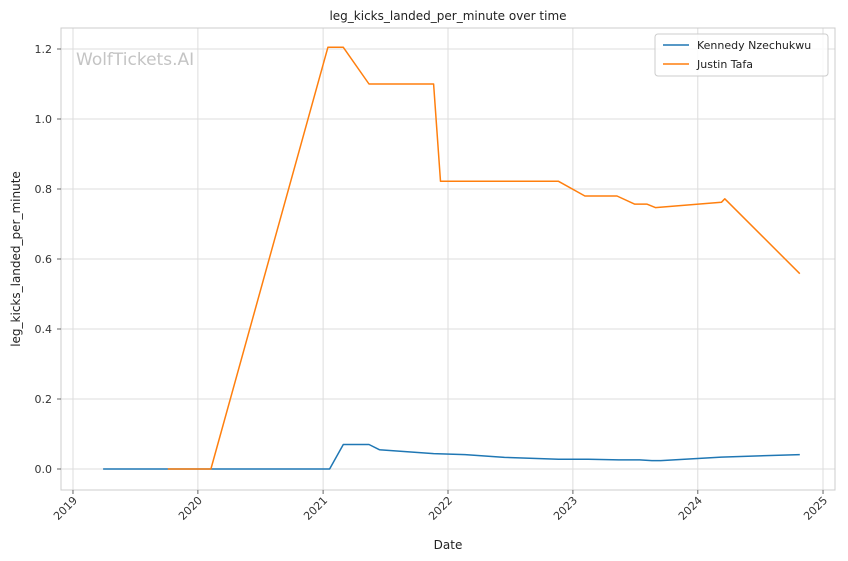 The image size is (848, 561). Describe the element at coordinates (44, 189) in the screenshot. I see `y-tick-label: 0.8` at that location.